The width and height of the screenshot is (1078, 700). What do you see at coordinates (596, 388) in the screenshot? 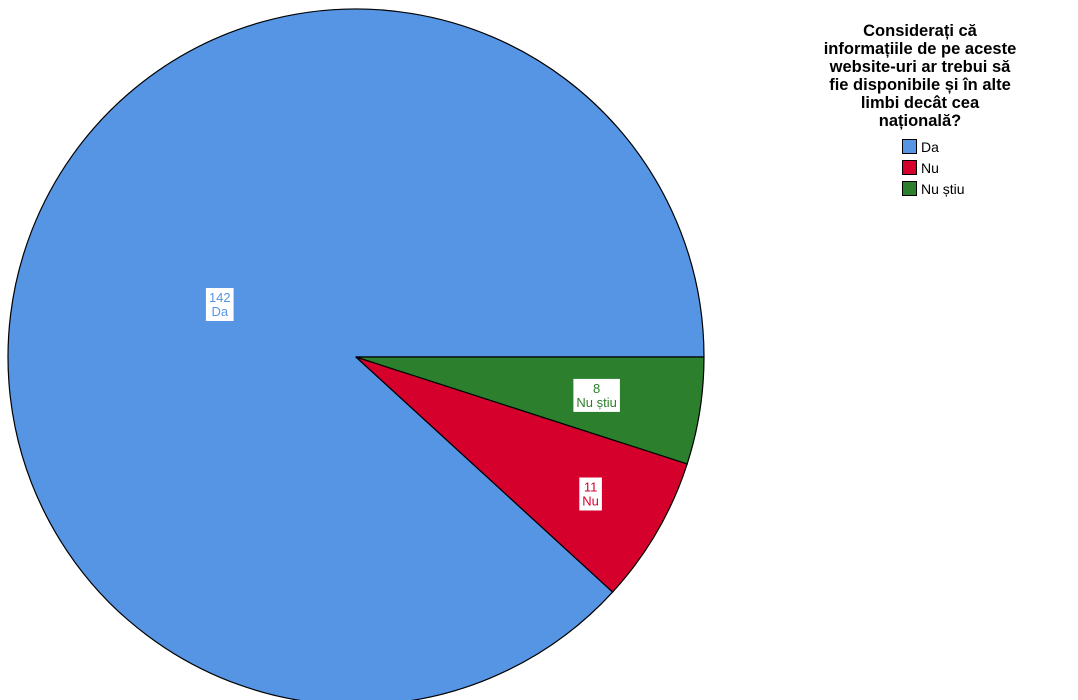
I see `data-label-value: 8` at bounding box center [596, 388].